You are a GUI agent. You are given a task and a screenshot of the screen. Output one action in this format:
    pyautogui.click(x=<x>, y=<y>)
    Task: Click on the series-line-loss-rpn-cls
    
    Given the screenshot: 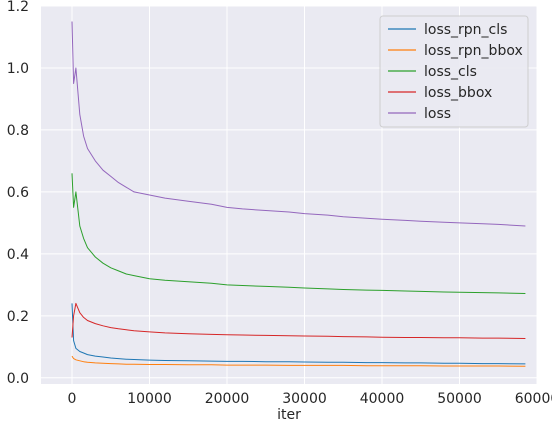 What is the action you would take?
    pyautogui.click(x=298, y=334)
    